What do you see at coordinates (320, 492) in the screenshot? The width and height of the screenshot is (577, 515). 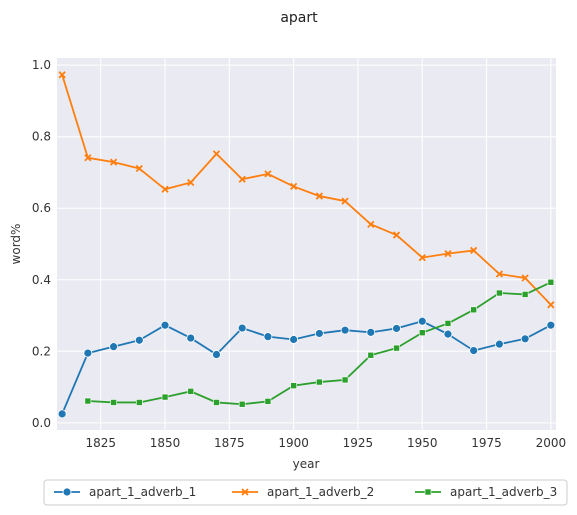 I see `legend-label: apart_1_adverb_2` at bounding box center [320, 492].